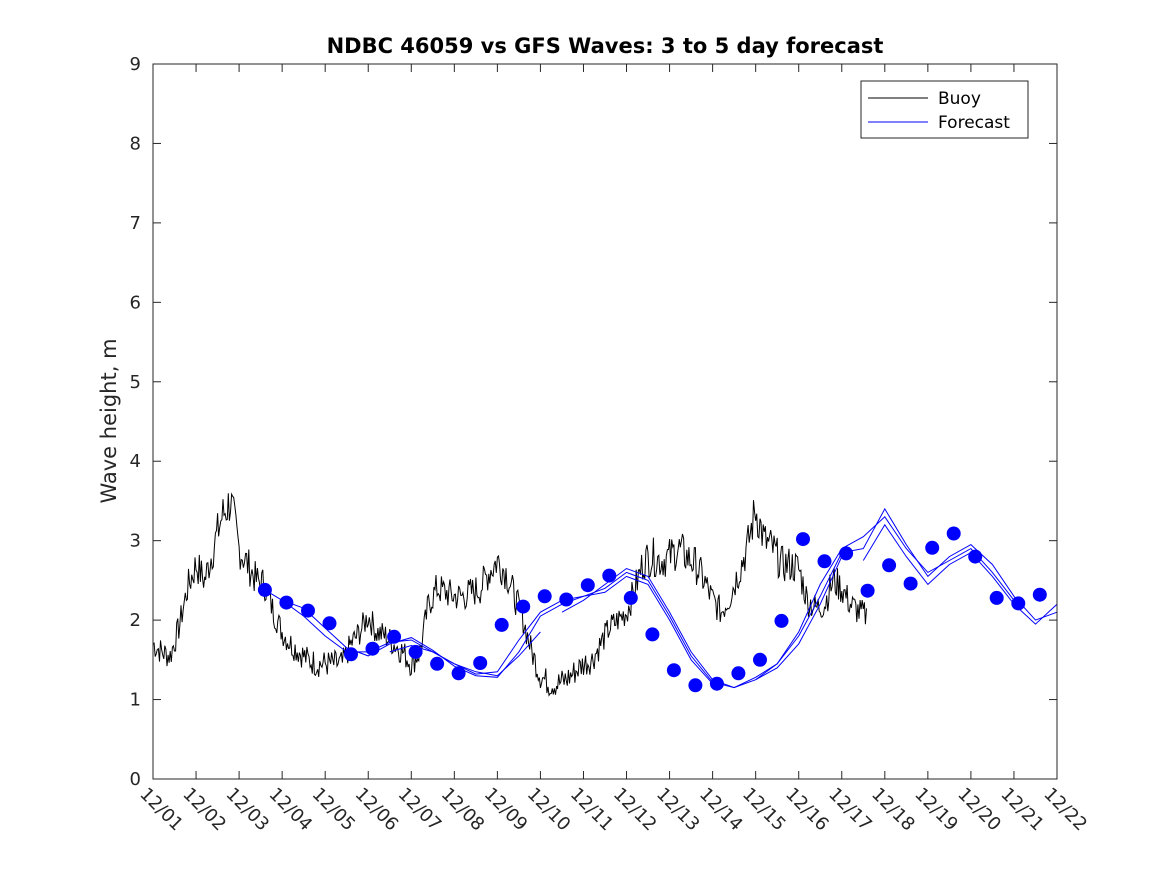 This screenshot has width=1167, height=875. I want to click on y-tick-label: 3, so click(135, 541).